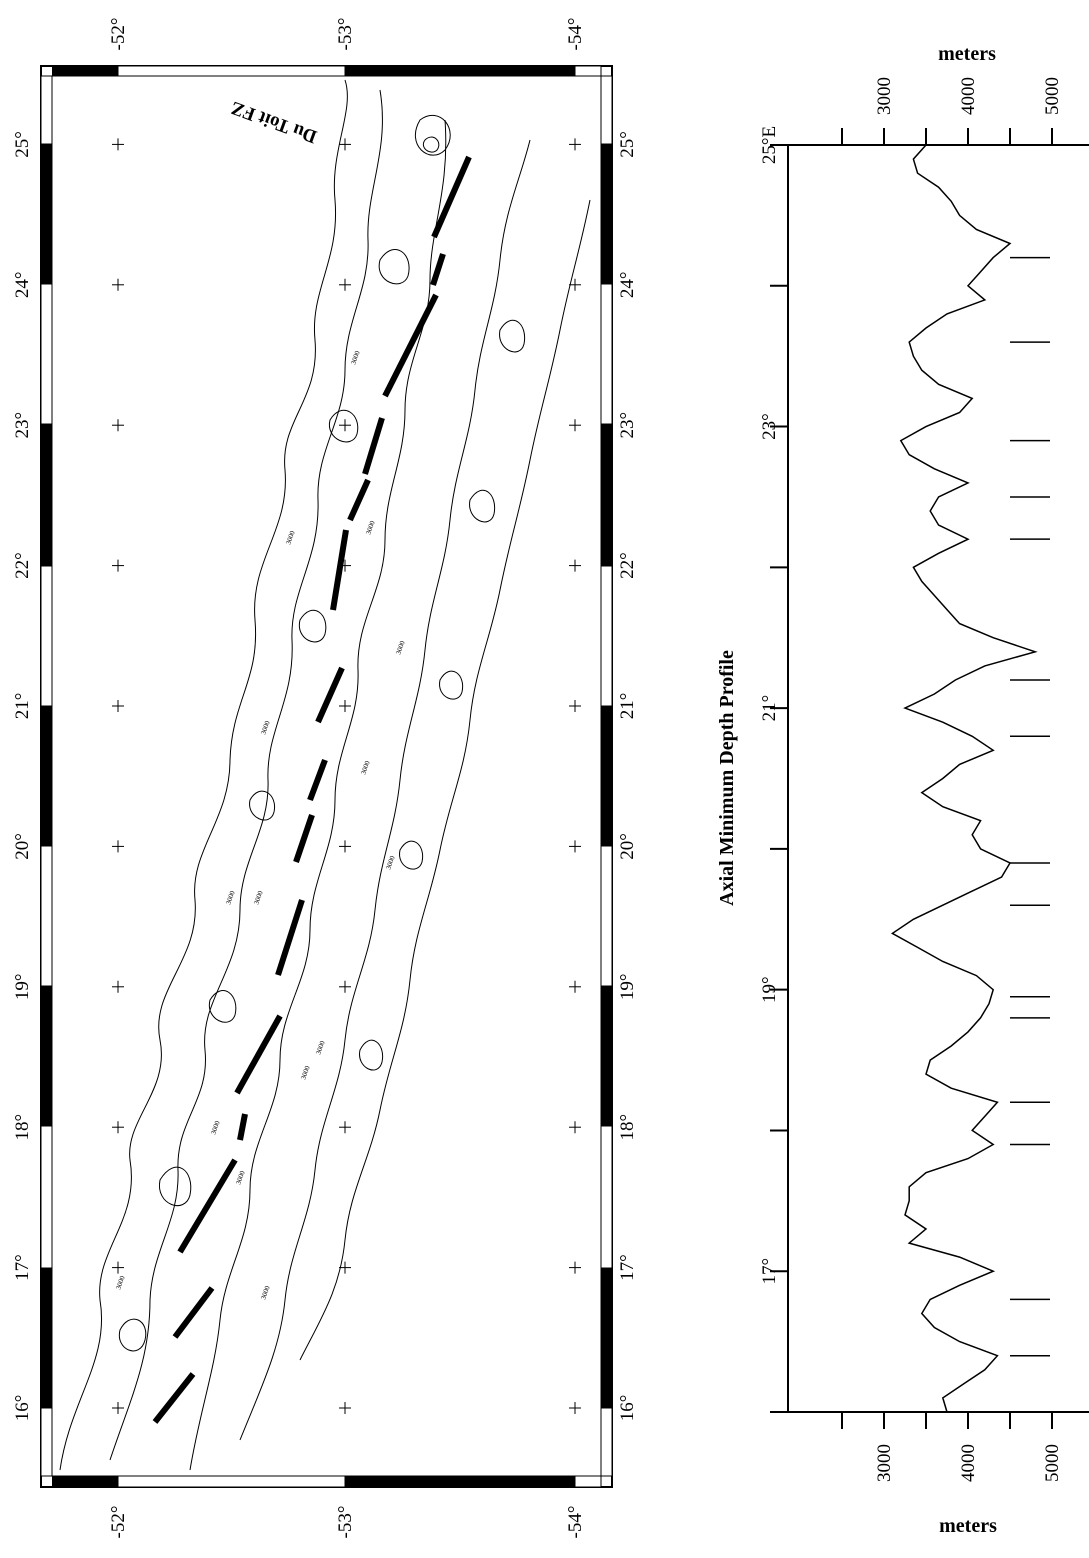 The height and width of the screenshot is (1558, 1089). I want to click on profile-lon-label: 21°, so click(769, 708).